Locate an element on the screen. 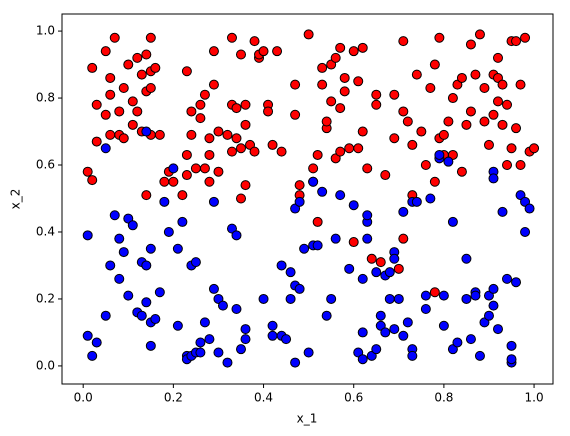 This screenshot has height=436, width=570. y-tick-label: 0.8 is located at coordinates (45, 98).